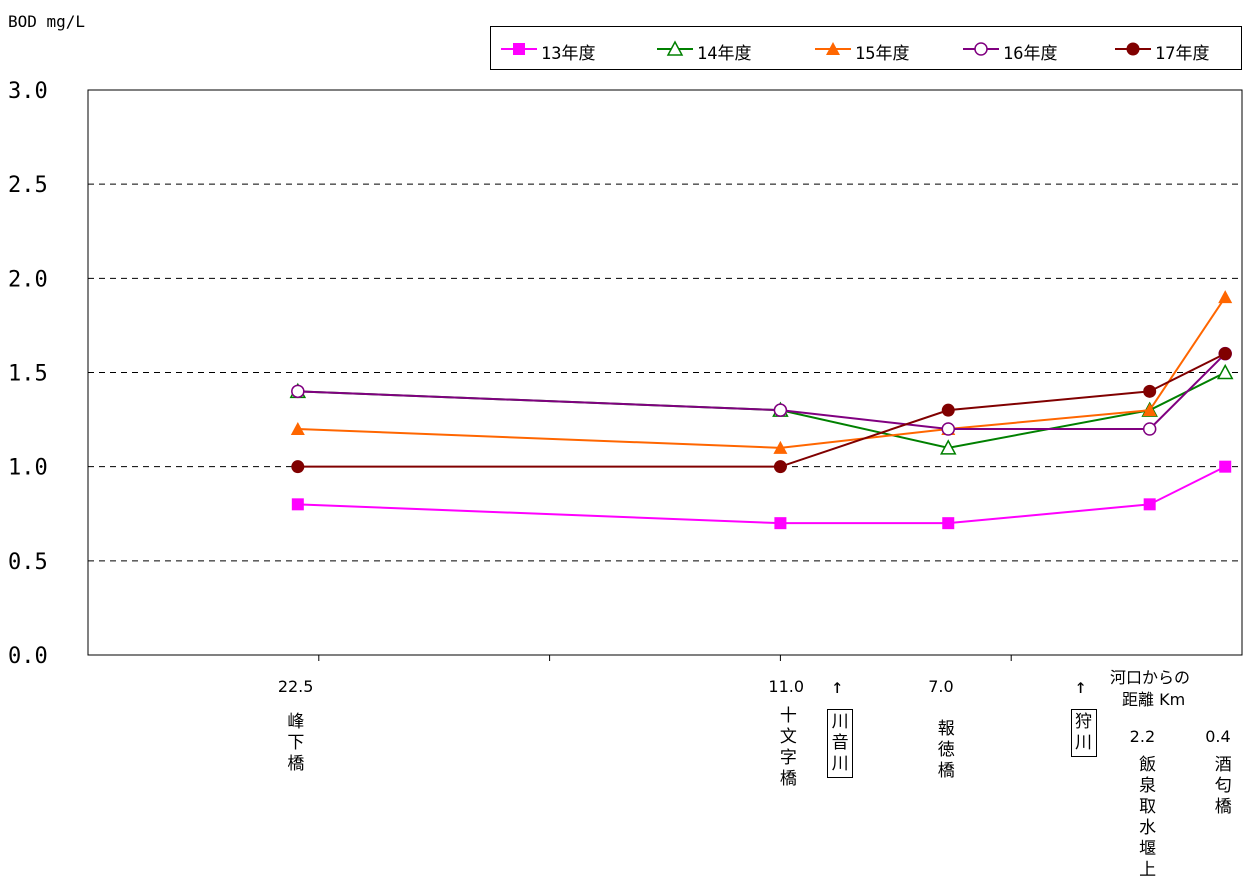 This screenshot has width=1252, height=895. Describe the element at coordinates (840, 743) in the screenshot. I see `tributary-name: 川音川` at that location.